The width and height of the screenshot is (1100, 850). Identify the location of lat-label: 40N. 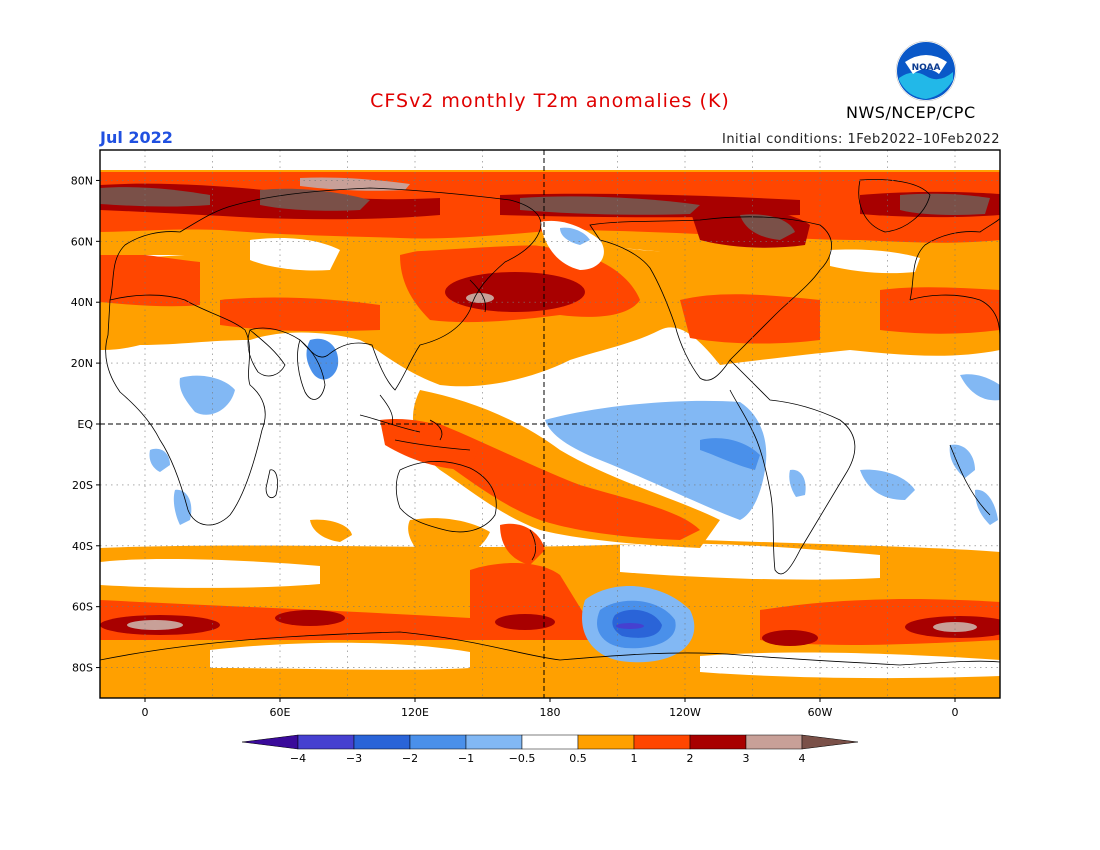
(82, 302).